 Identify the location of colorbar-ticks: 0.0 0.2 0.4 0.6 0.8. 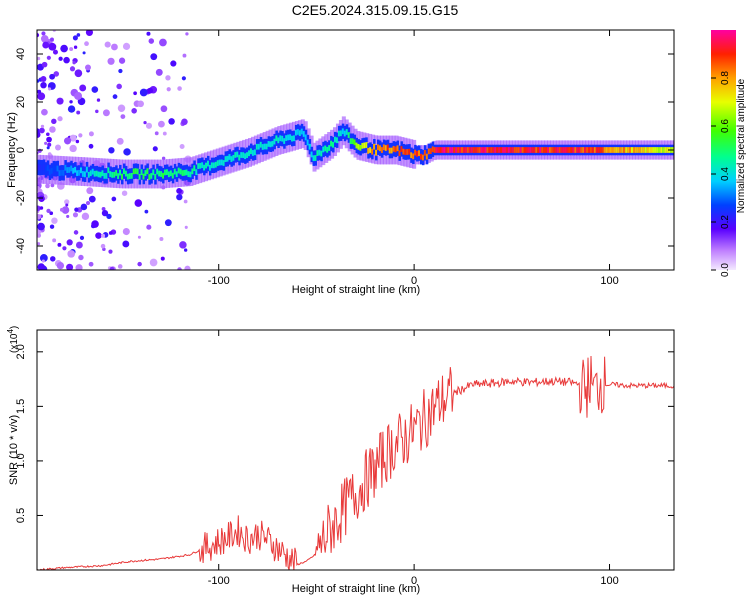
(721, 174).